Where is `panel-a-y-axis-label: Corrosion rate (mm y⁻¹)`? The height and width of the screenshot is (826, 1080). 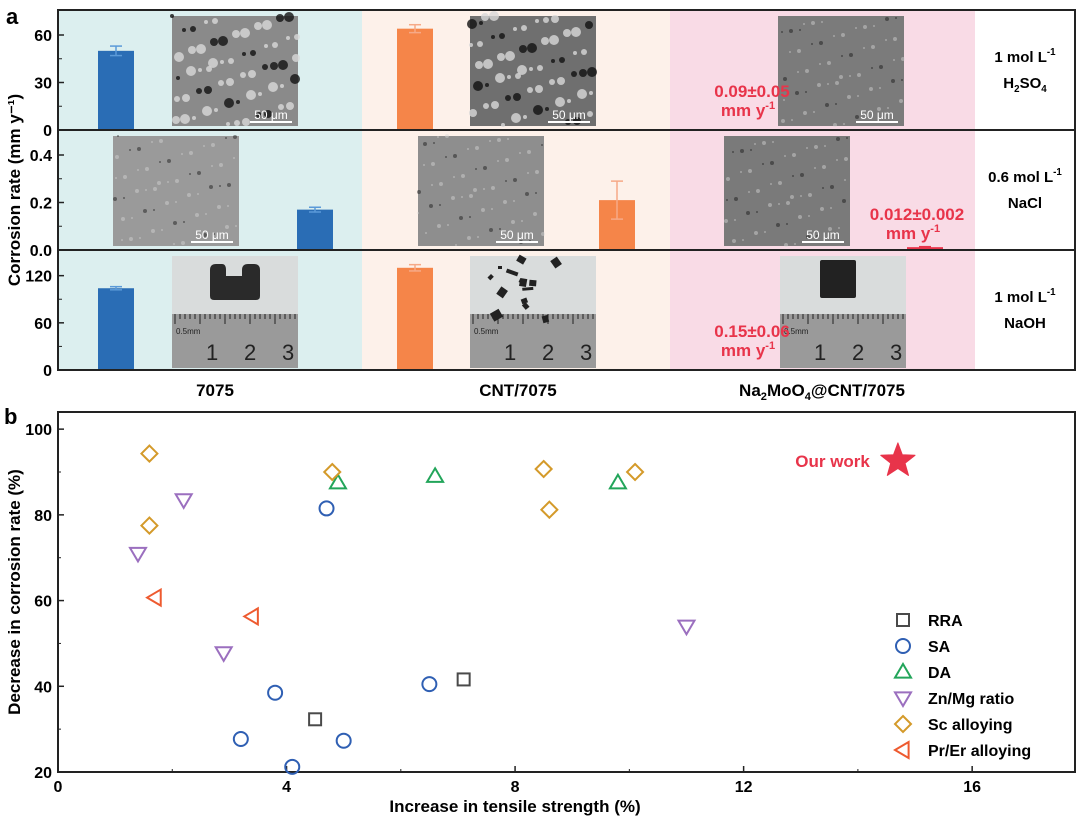
panel-a-y-axis-label: Corrosion rate (mm y⁻¹) is located at coordinates (14, 190).